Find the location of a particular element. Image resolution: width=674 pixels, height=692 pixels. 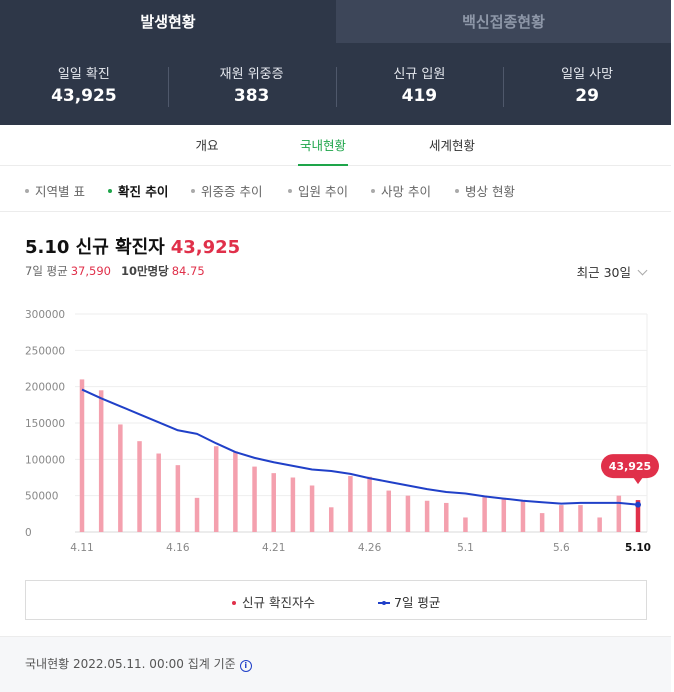

stat-value: 43,925 is located at coordinates (84, 95).